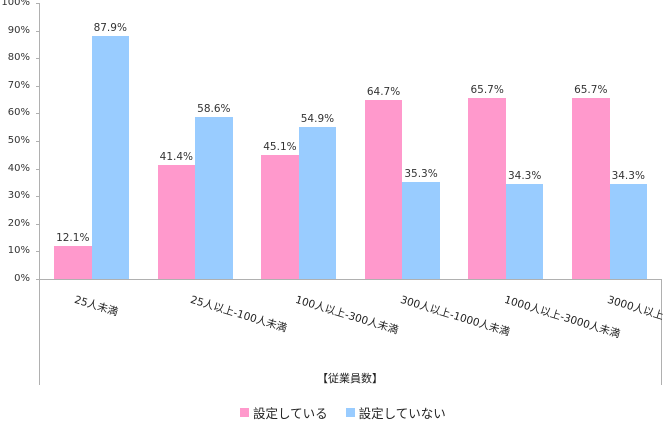 This screenshot has width=670, height=426. I want to click on x-tick-label: 1000人以上-3000人未満, so click(562, 317).